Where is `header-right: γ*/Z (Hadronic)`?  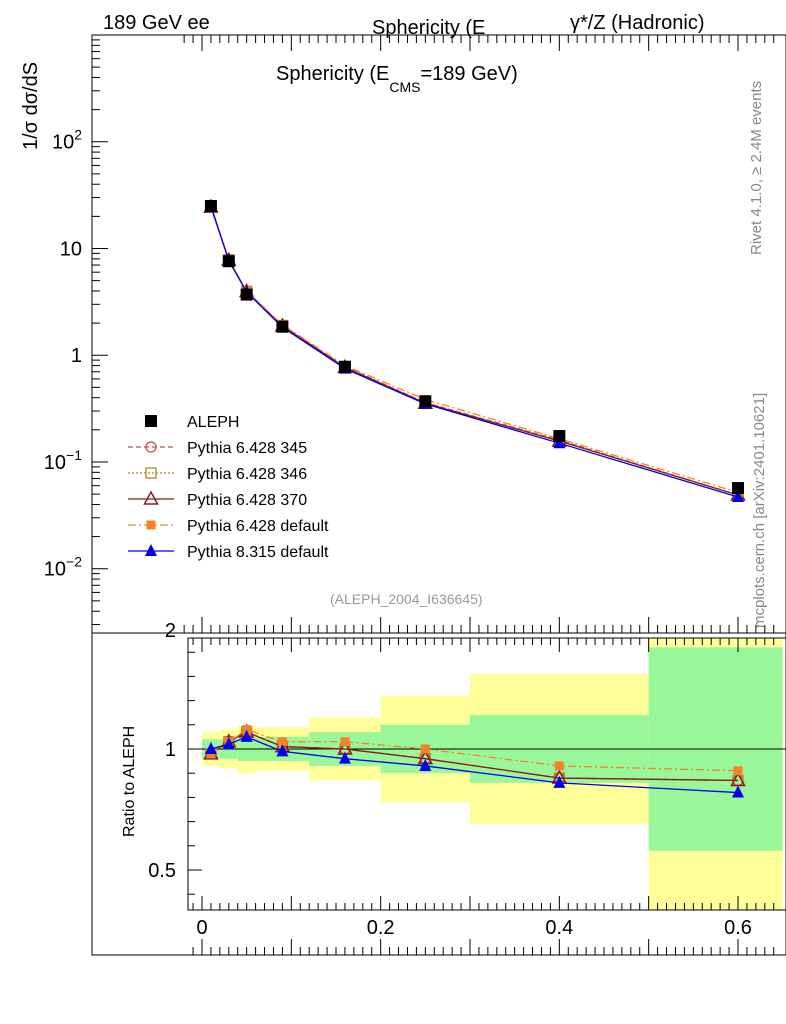 header-right: γ*/Z (Hadronic) is located at coordinates (637, 23).